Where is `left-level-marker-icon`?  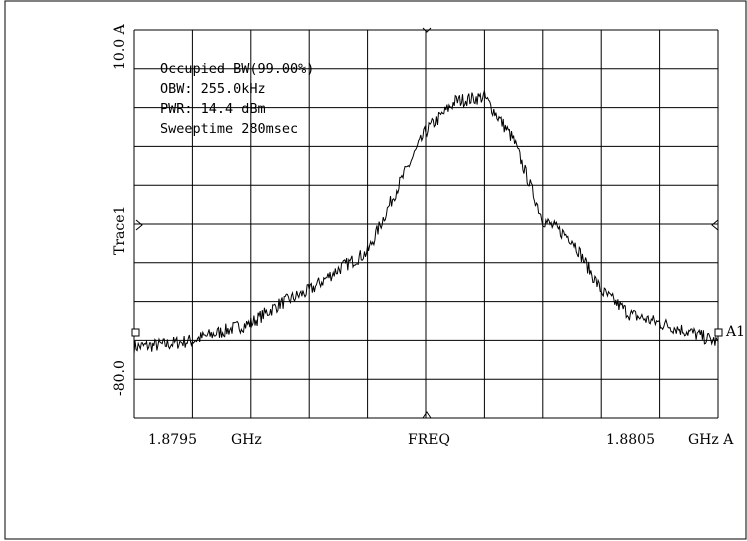 left-level-marker-icon is located at coordinates (135, 332).